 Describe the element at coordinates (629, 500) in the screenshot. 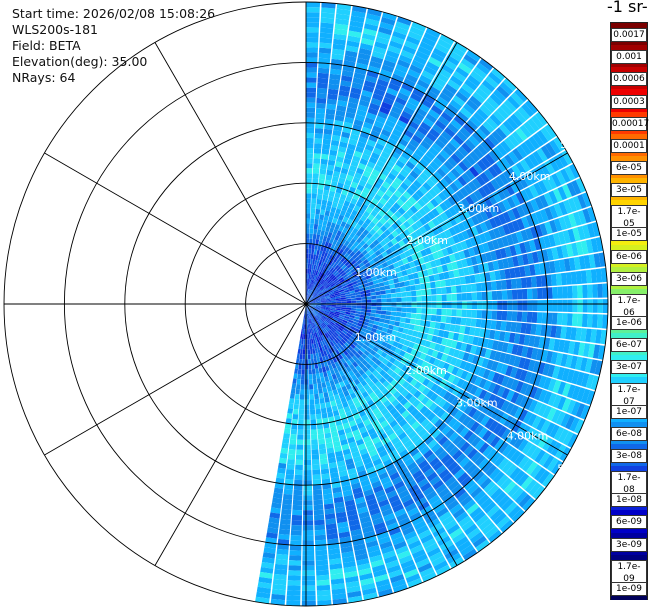

I see `colorbar-tick-label: 1e-08` at that location.